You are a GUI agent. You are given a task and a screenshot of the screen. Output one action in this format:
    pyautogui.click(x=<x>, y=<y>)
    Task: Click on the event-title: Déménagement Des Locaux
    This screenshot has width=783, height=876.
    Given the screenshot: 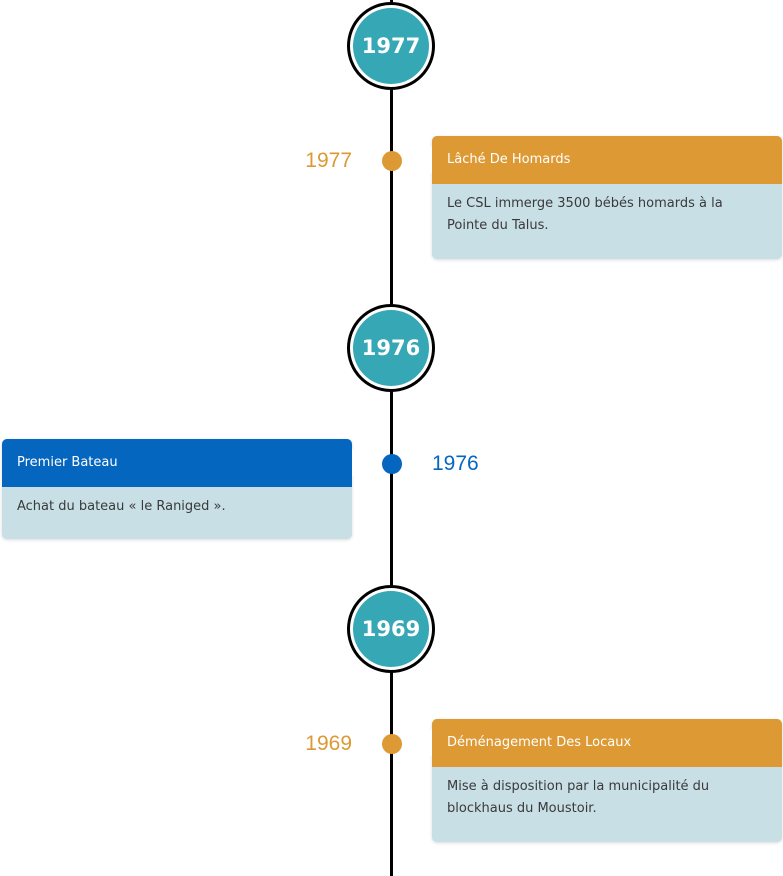 What is the action you would take?
    pyautogui.click(x=539, y=742)
    